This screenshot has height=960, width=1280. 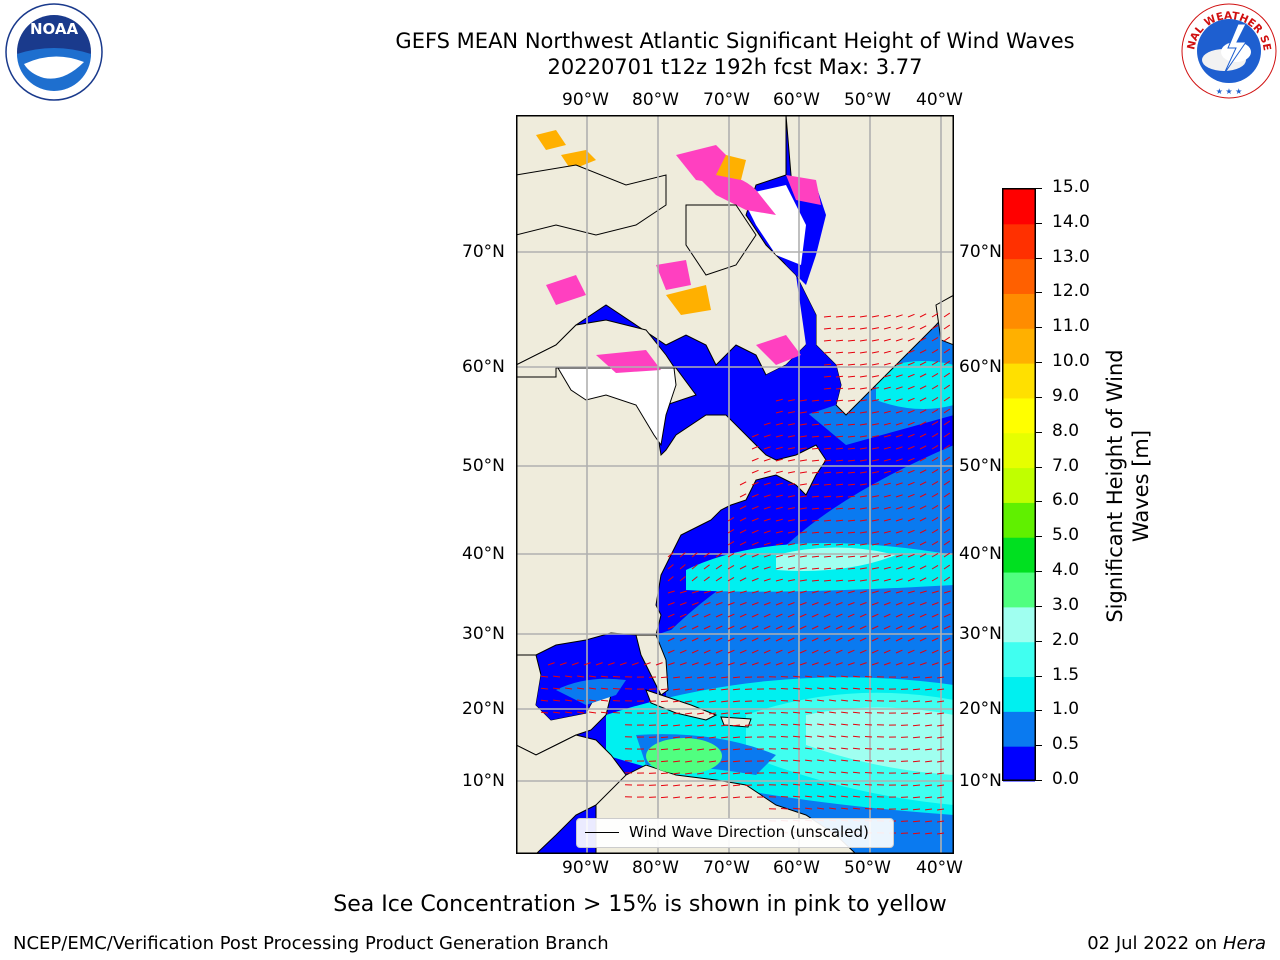 I want to click on lat-label-right-50n: 50°N, so click(x=980, y=466).